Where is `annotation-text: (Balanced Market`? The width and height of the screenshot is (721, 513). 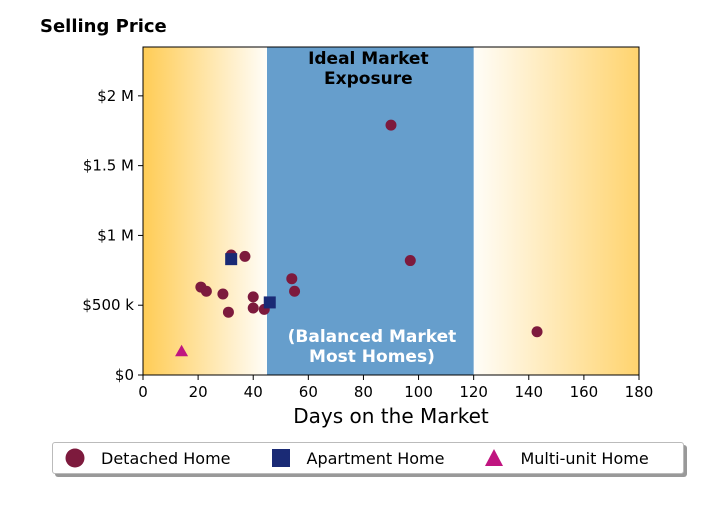
annotation-text: (Balanced Market is located at coordinates (372, 337).